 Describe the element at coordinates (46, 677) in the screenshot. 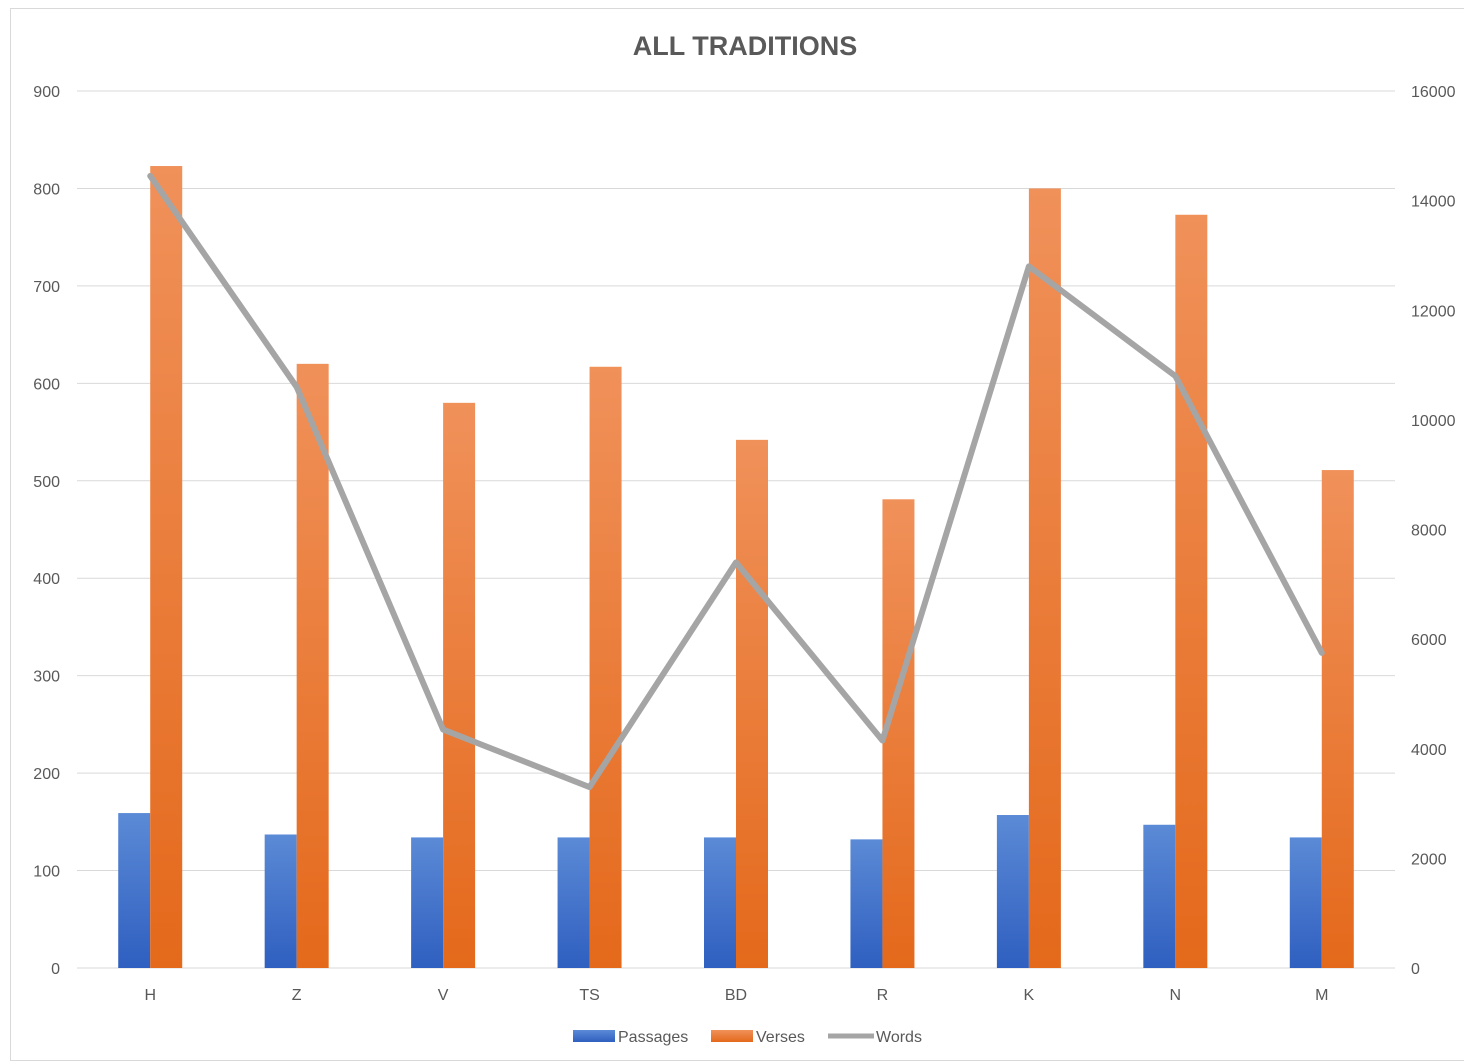

I see `left-tick-label: 300` at that location.